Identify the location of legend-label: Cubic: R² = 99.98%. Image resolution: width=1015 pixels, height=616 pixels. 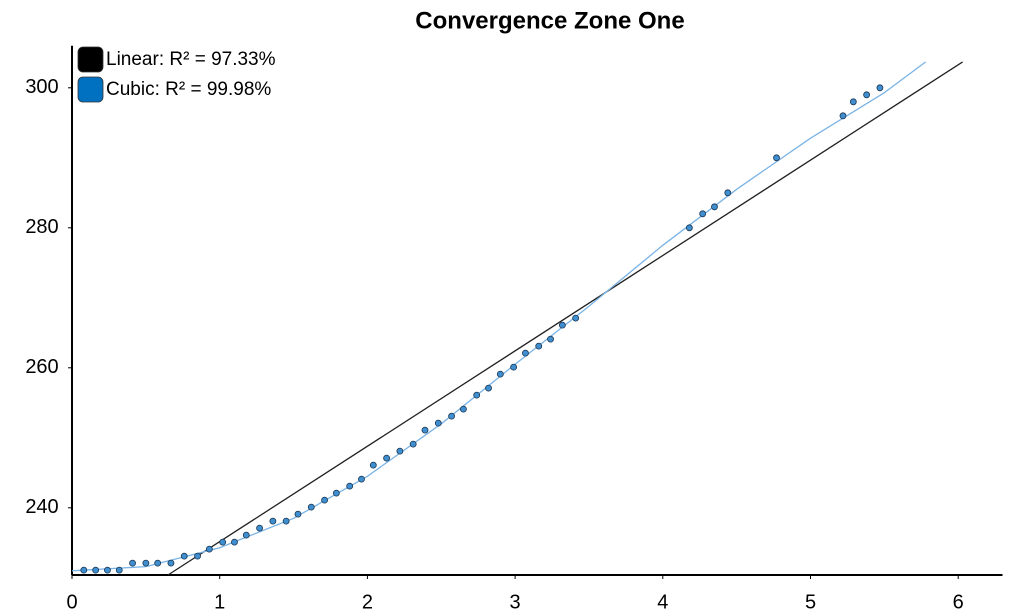
(188, 89).